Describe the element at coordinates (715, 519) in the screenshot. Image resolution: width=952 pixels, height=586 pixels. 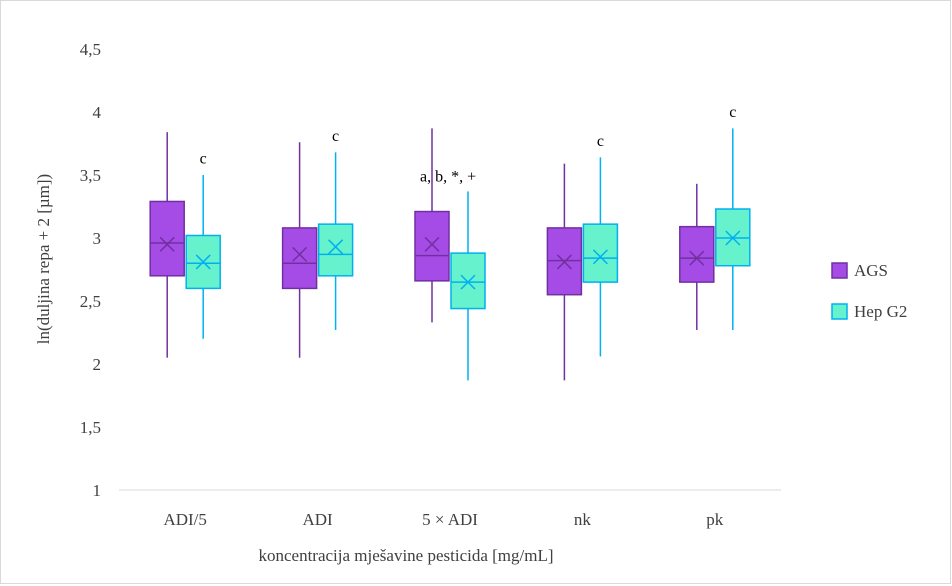
I see `x-tick-label: pk` at that location.